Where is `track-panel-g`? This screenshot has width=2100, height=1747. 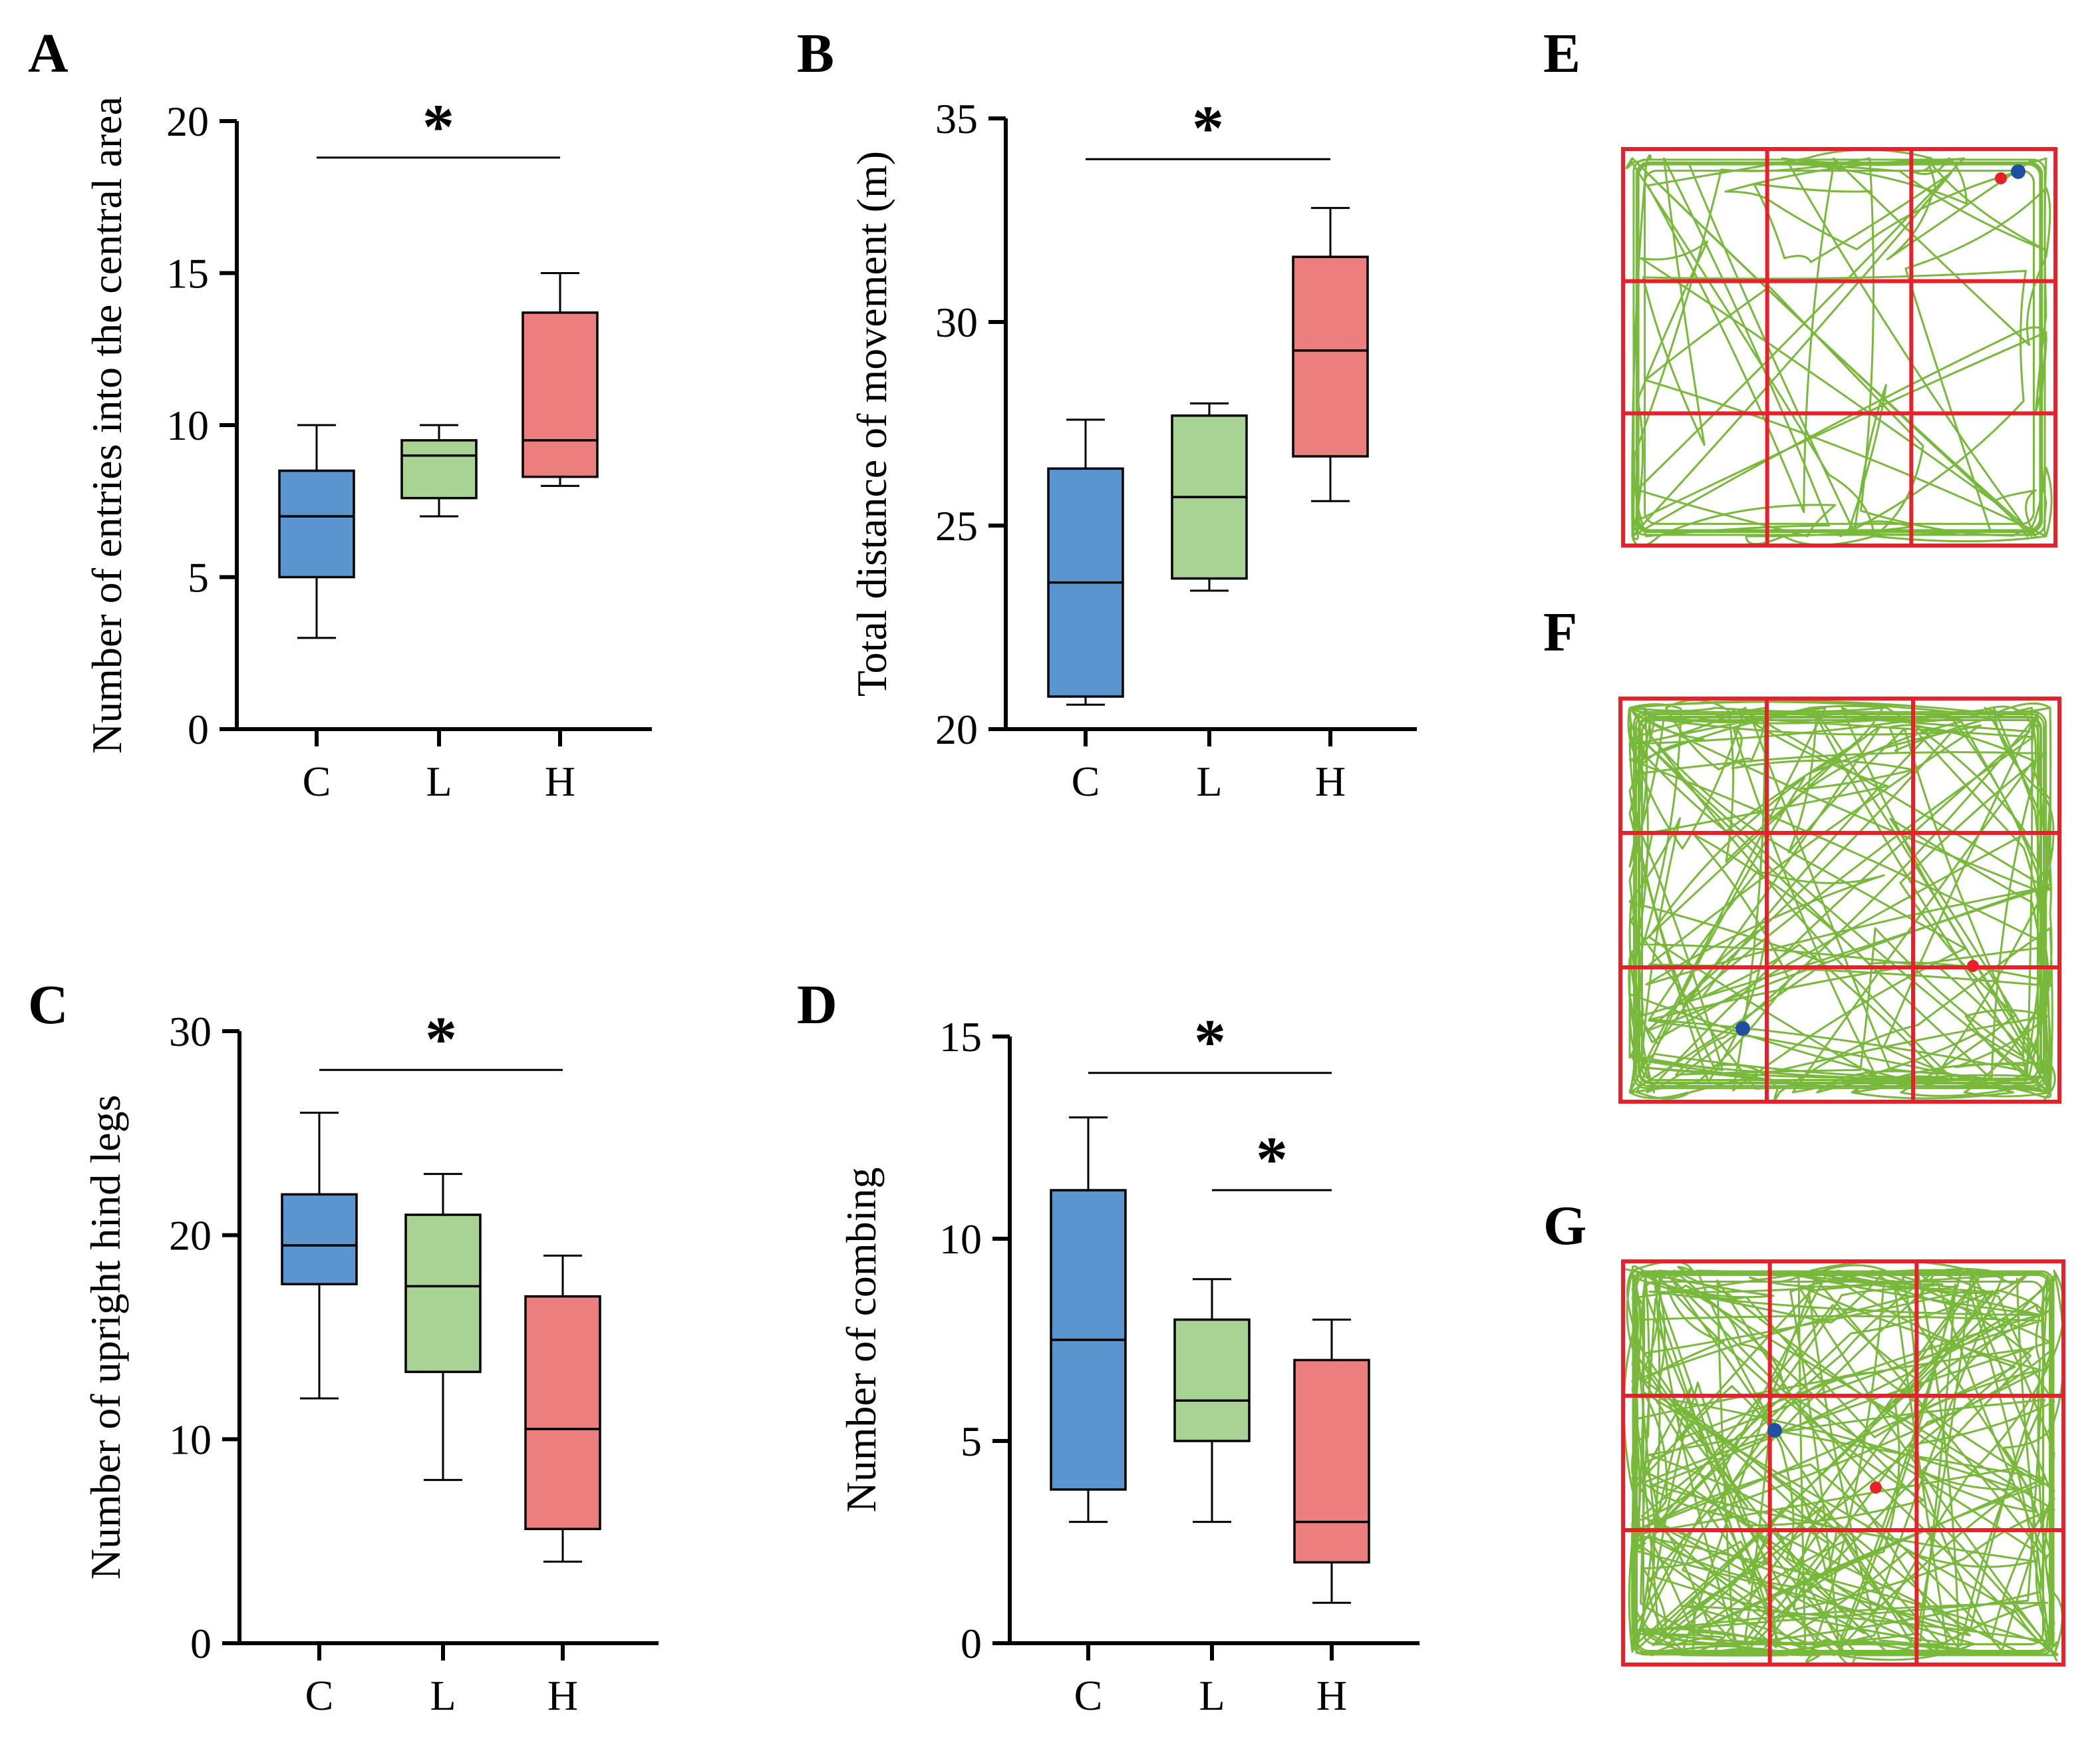
track-panel-g is located at coordinates (1843, 1463).